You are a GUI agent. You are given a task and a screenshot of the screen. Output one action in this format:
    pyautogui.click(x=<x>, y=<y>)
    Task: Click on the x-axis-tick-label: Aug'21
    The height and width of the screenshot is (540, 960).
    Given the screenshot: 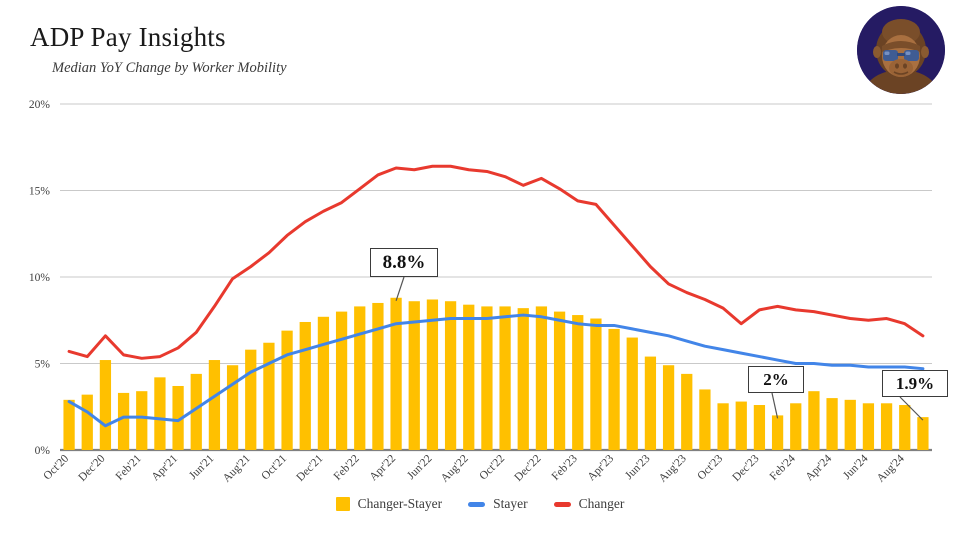 What is the action you would take?
    pyautogui.click(x=237, y=468)
    